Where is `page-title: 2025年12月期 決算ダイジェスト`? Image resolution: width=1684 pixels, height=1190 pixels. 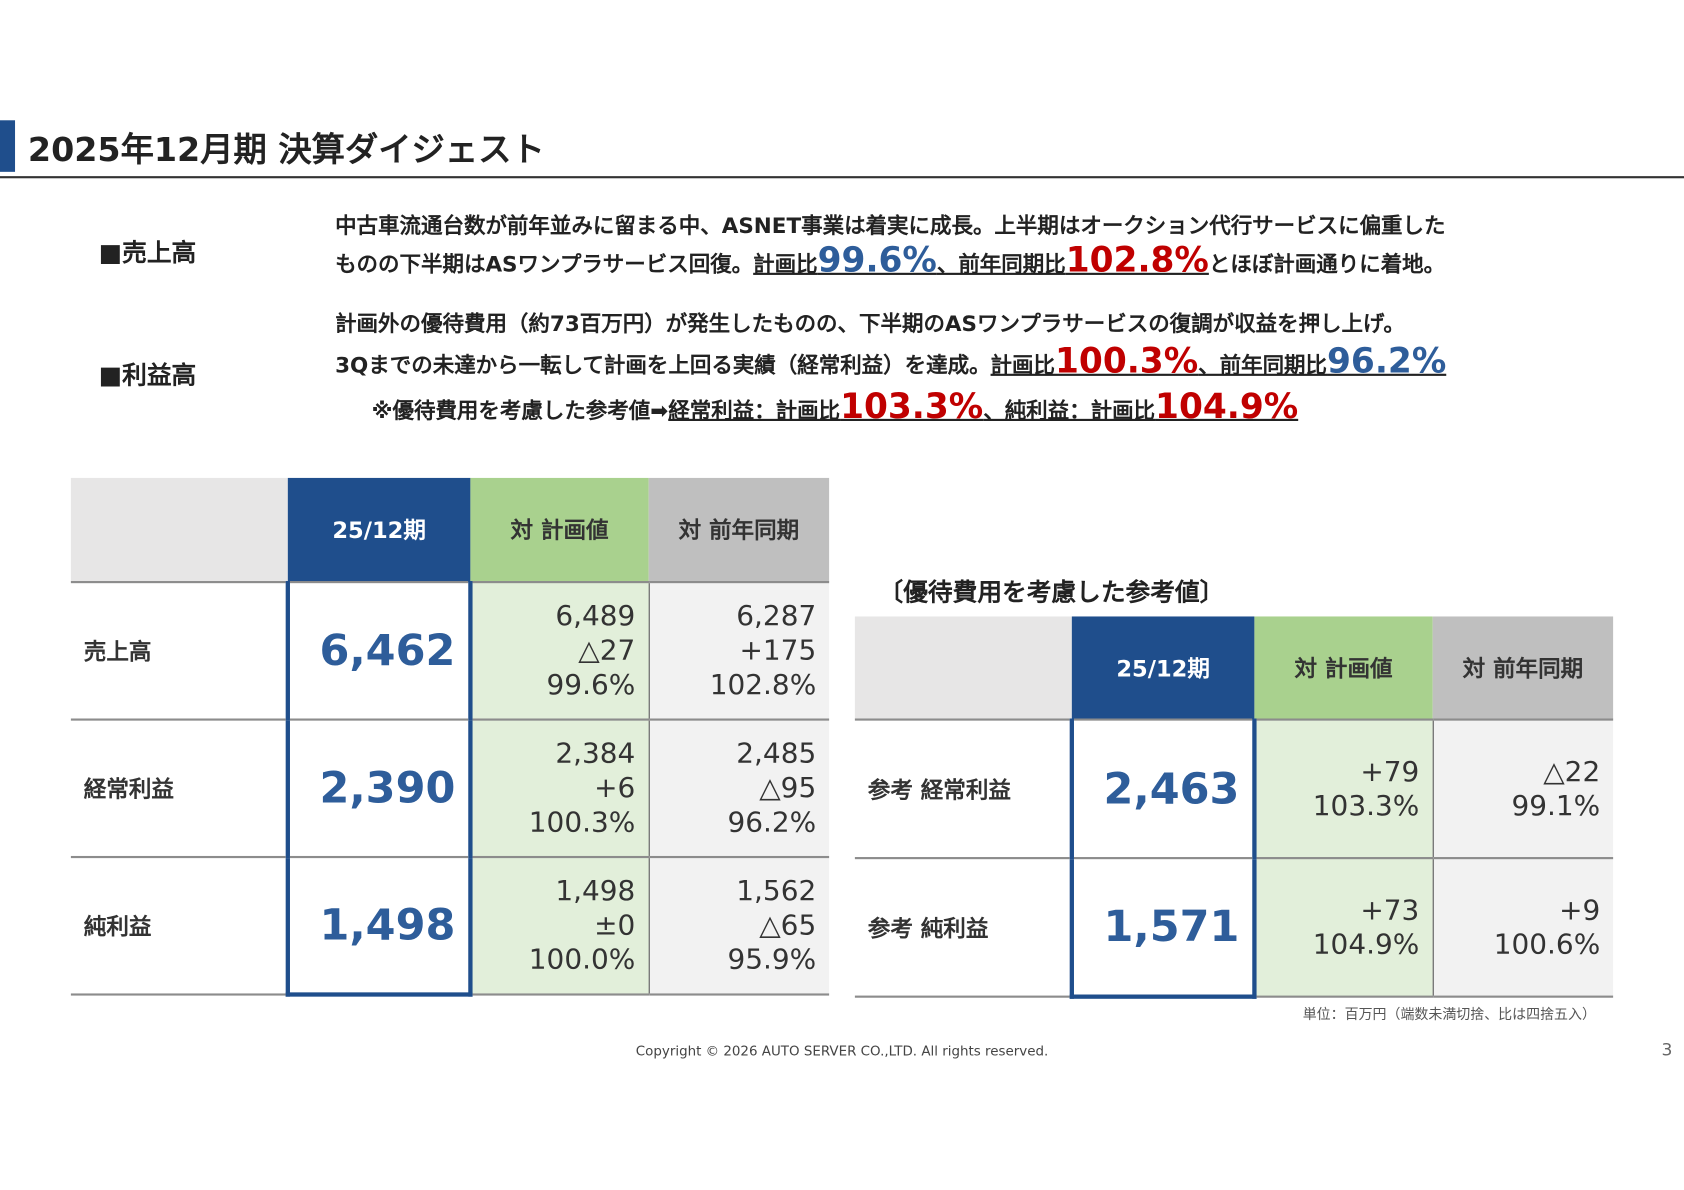 page-title: 2025年12月期 決算ダイジェスト is located at coordinates (286, 150).